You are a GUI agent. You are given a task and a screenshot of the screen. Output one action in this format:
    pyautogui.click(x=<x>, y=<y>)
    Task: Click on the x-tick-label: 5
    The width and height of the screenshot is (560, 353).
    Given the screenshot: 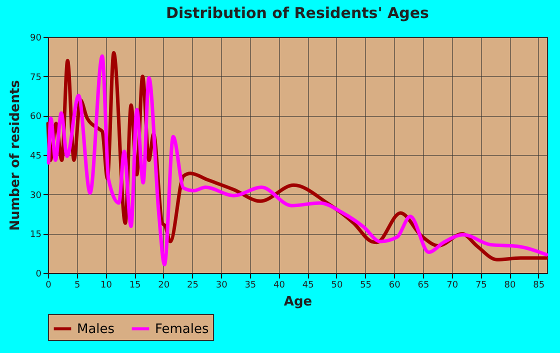 What is the action you would take?
    pyautogui.click(x=77, y=285)
    